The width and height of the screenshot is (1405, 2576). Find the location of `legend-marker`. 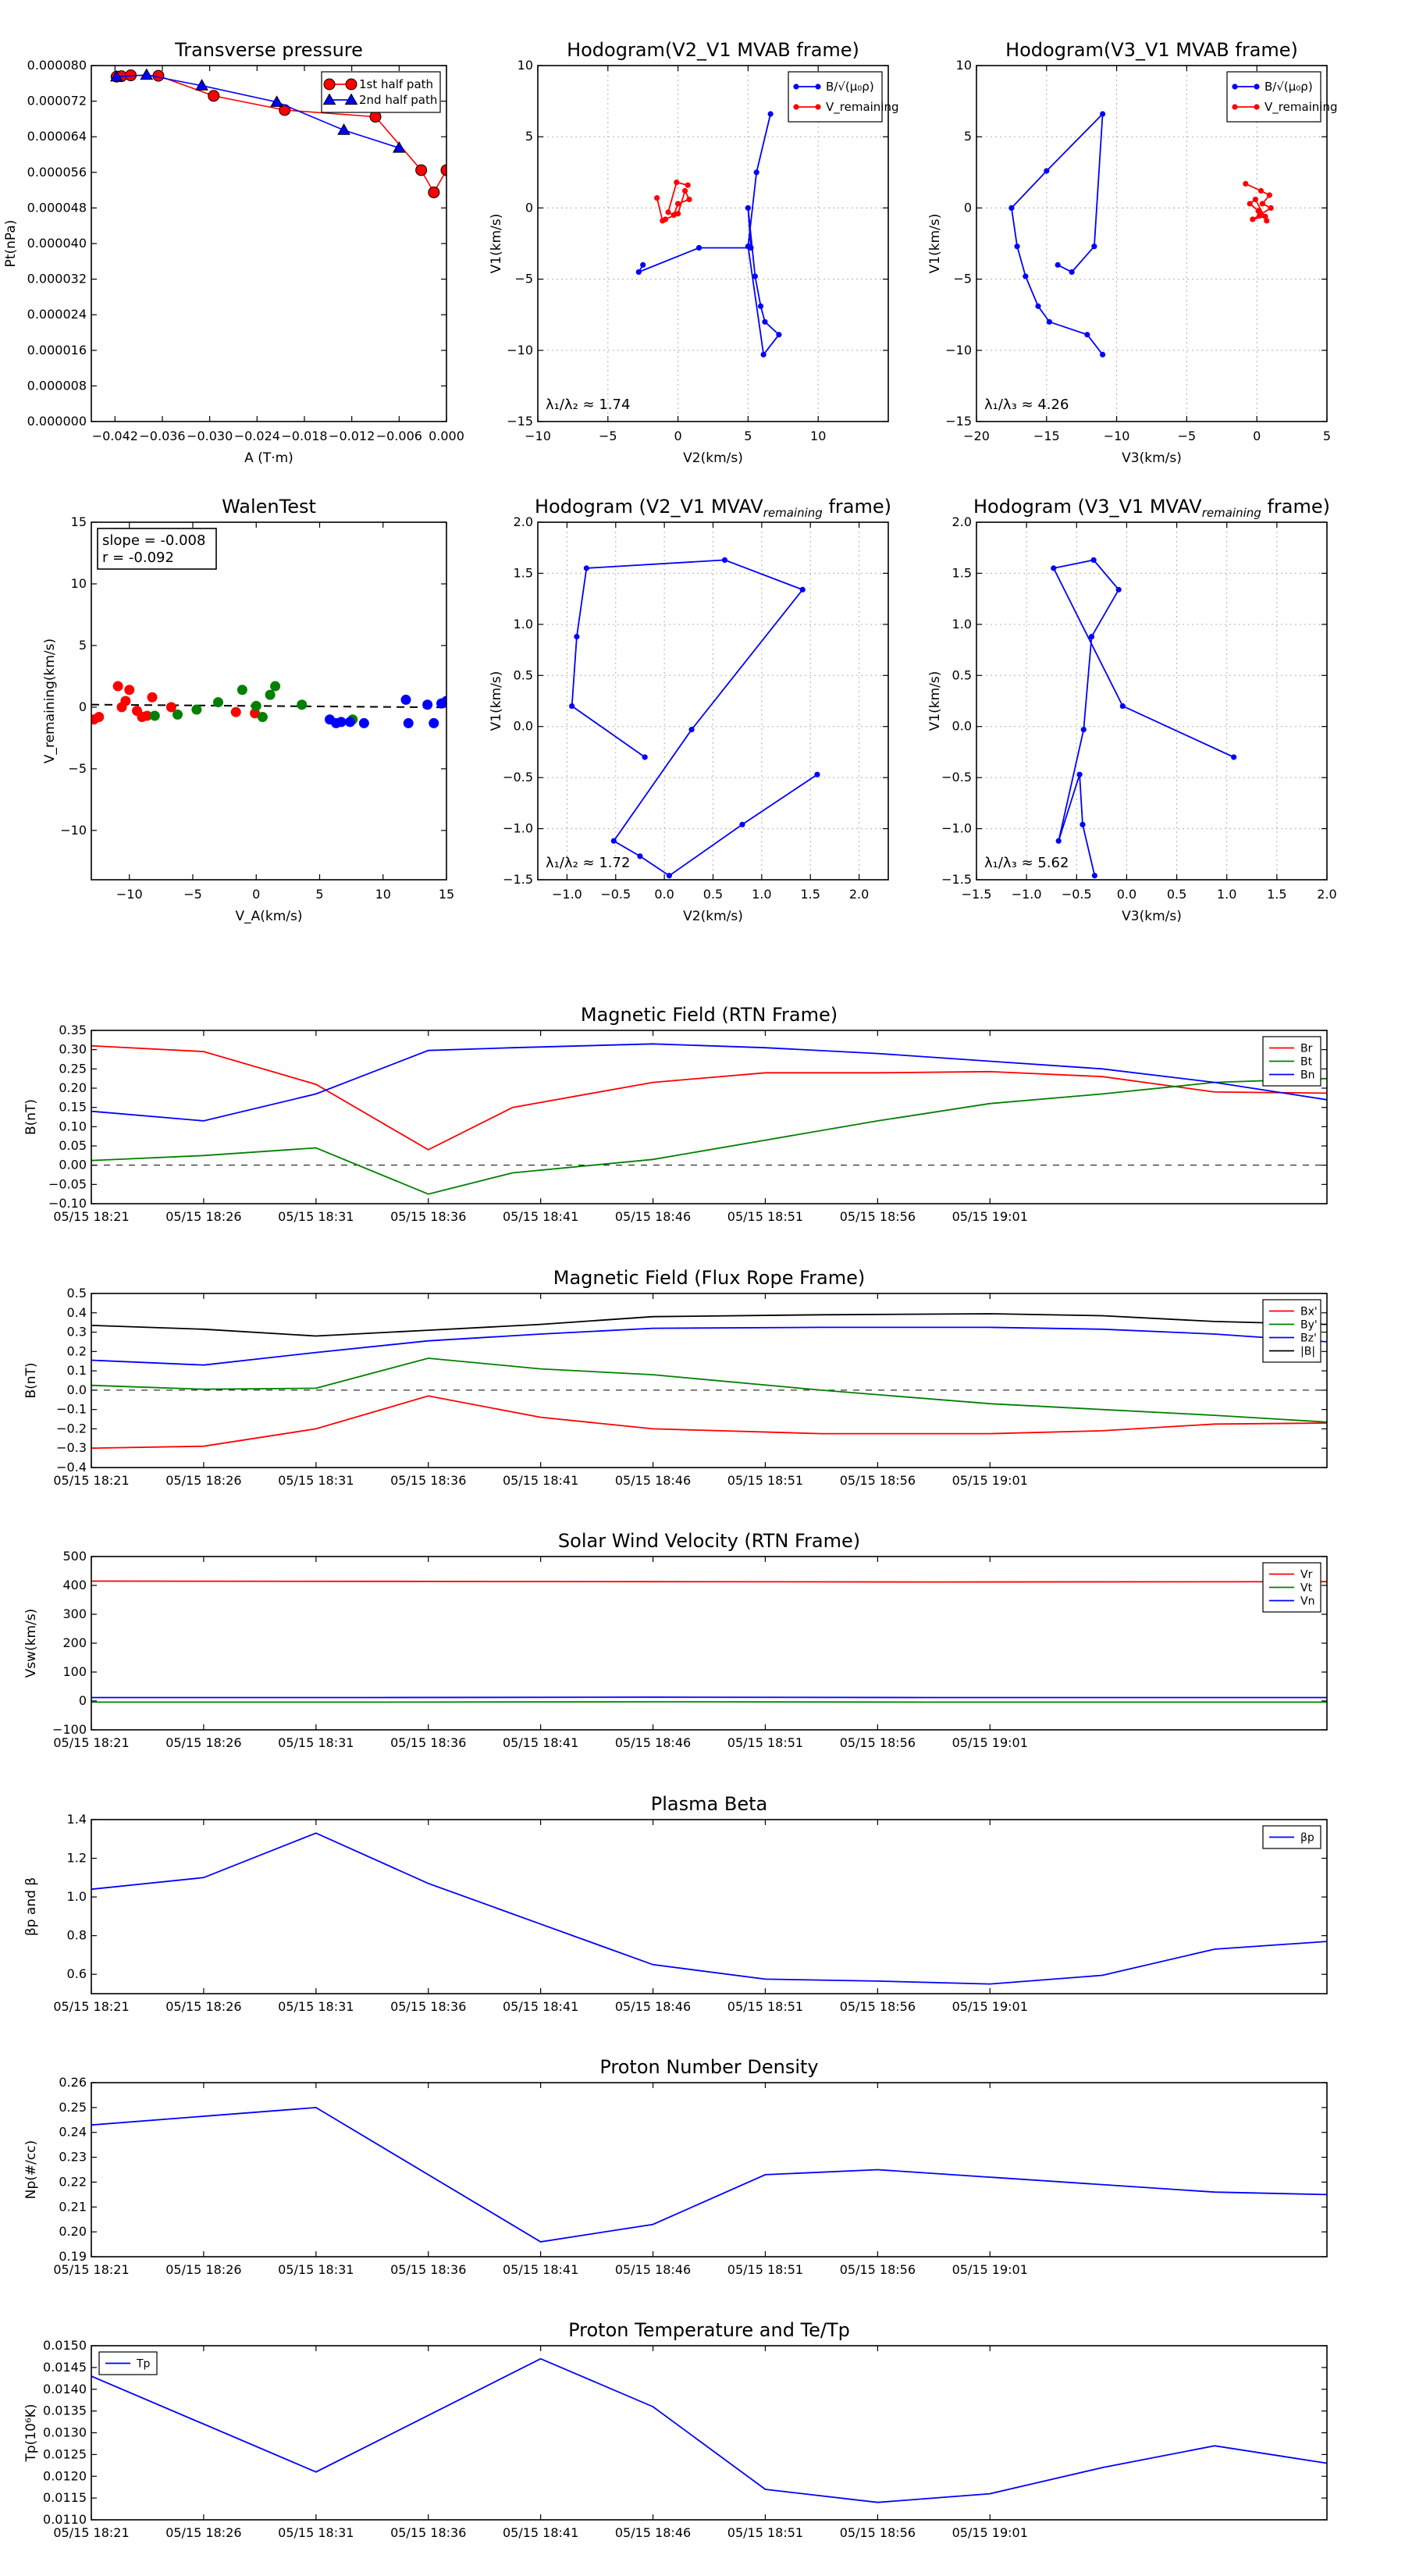

legend-marker is located at coordinates (818, 107).